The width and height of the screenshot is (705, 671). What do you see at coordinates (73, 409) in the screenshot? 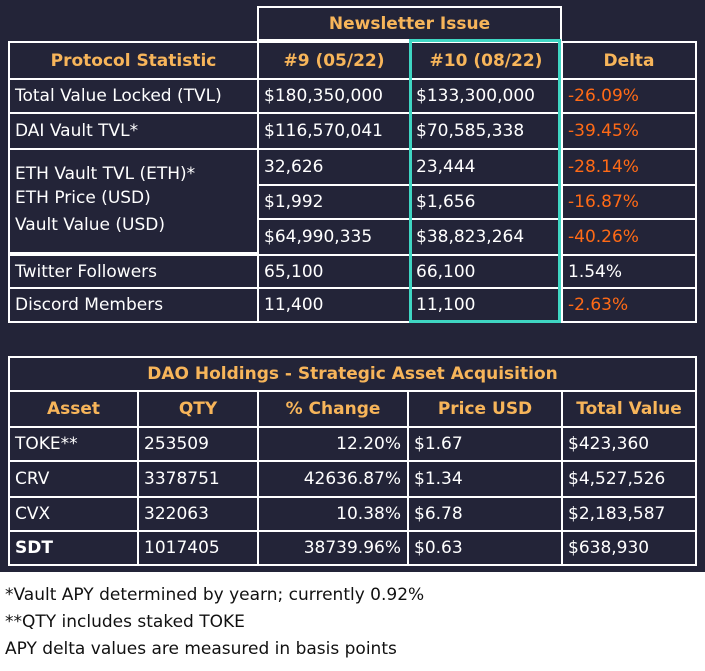
I see `col-header-asset: Asset` at bounding box center [73, 409].